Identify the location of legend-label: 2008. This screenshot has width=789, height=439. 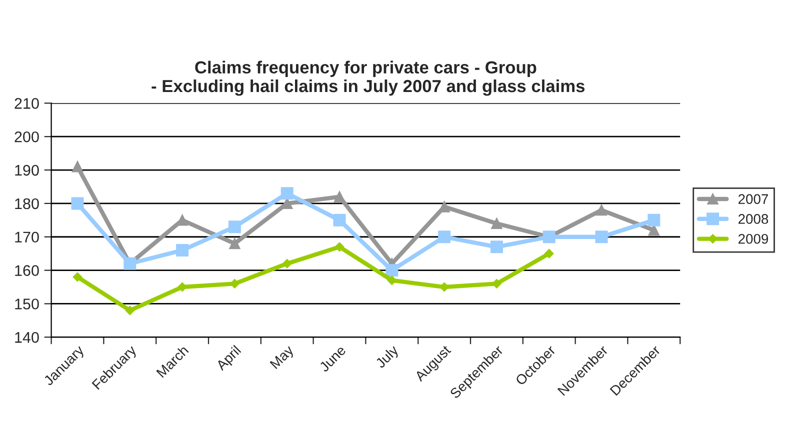
(753, 219).